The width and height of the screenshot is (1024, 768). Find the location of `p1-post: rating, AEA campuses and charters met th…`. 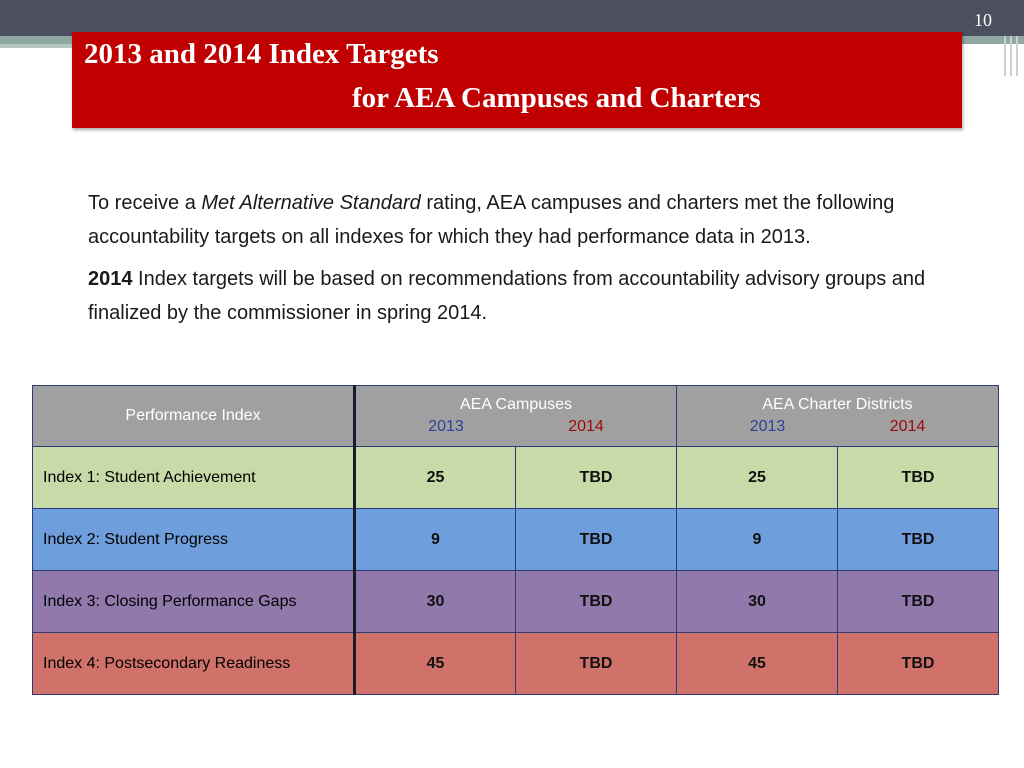

p1-post: rating, AEA campuses and charters met th… is located at coordinates (491, 220).